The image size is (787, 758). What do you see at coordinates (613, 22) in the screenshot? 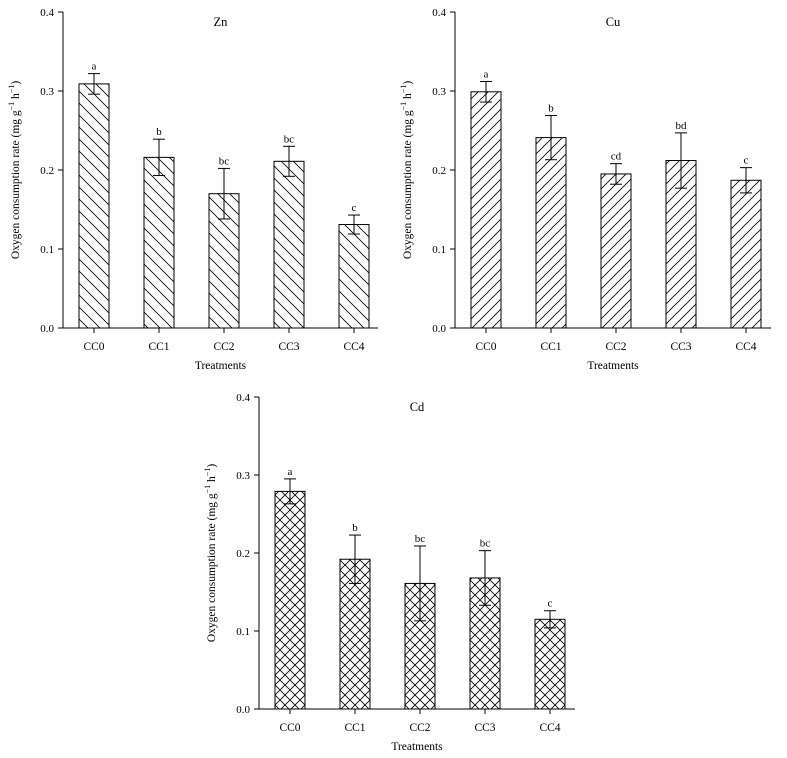
I see `chart-title: Cu` at bounding box center [613, 22].